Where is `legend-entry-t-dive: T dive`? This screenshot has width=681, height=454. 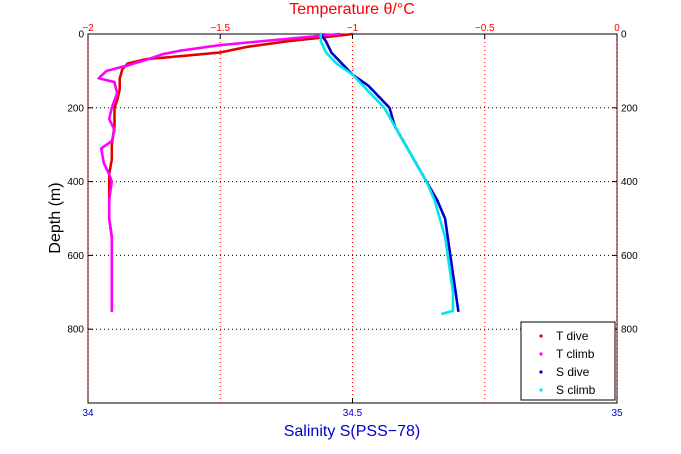
legend-entry-t-dive: T dive is located at coordinates (564, 336).